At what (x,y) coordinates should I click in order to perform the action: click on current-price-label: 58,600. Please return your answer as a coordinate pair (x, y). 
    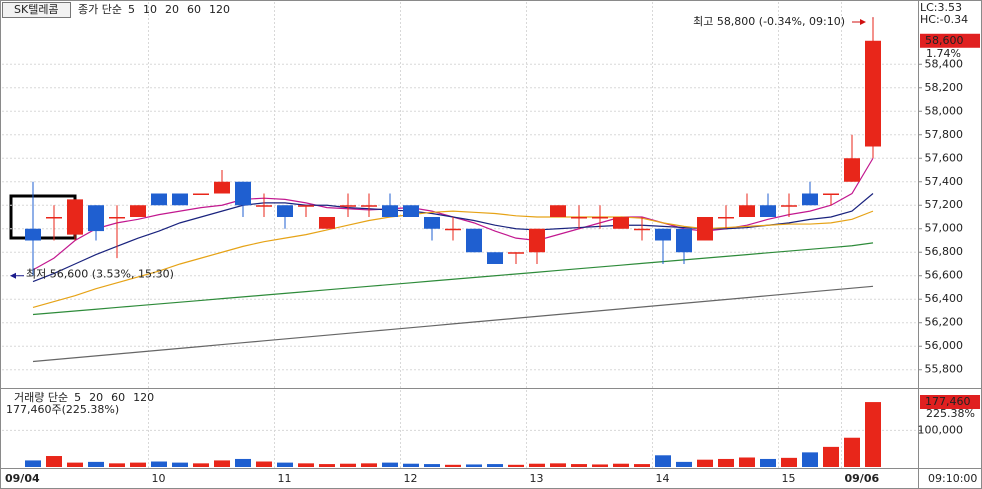
    Looking at the image, I should click on (944, 40).